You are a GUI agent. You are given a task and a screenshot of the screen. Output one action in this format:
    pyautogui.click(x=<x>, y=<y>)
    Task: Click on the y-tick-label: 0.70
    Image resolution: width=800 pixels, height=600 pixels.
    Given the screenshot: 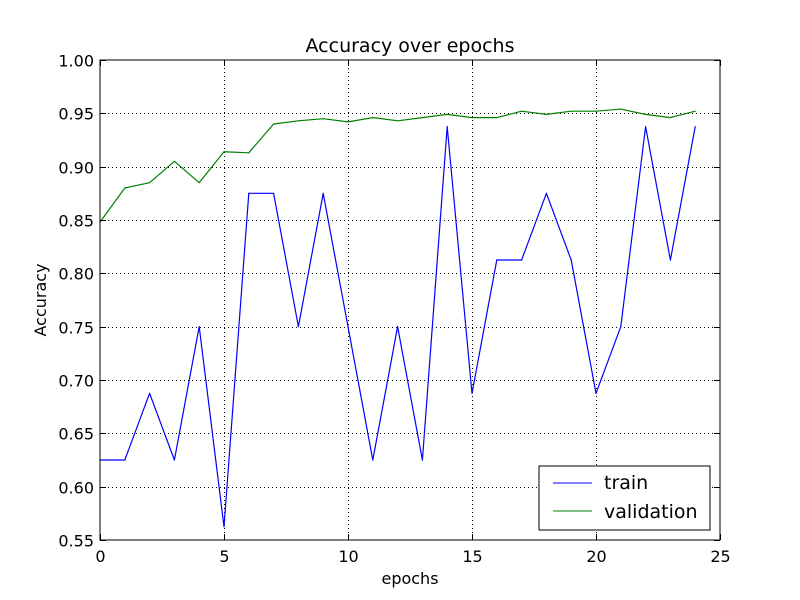 What is the action you would take?
    pyautogui.click(x=76, y=381)
    